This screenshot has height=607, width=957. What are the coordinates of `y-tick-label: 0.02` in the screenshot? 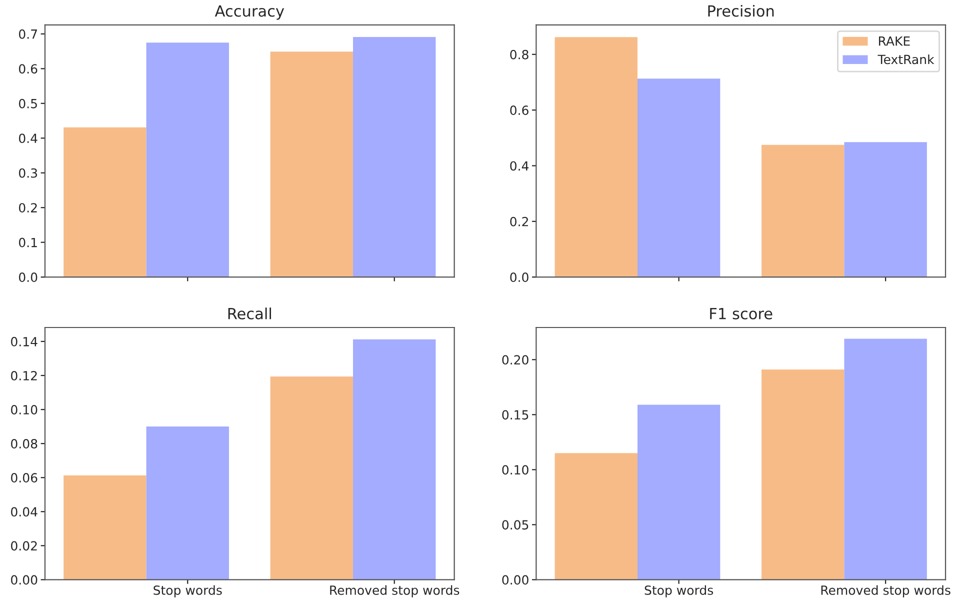 It's located at (24, 546).